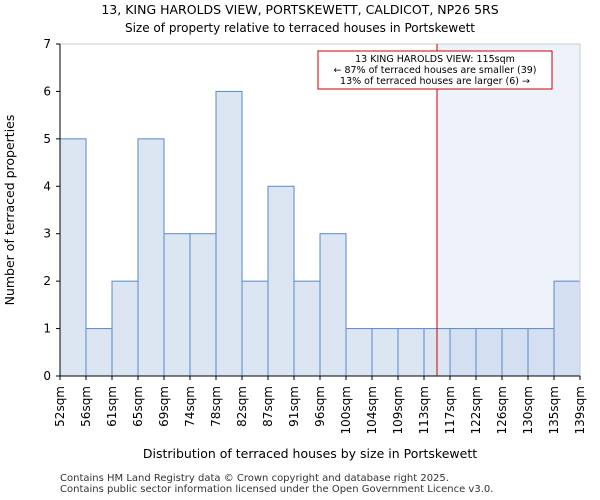  I want to click on x-tick-label-74sqm: 74sqm, so click(190, 406).